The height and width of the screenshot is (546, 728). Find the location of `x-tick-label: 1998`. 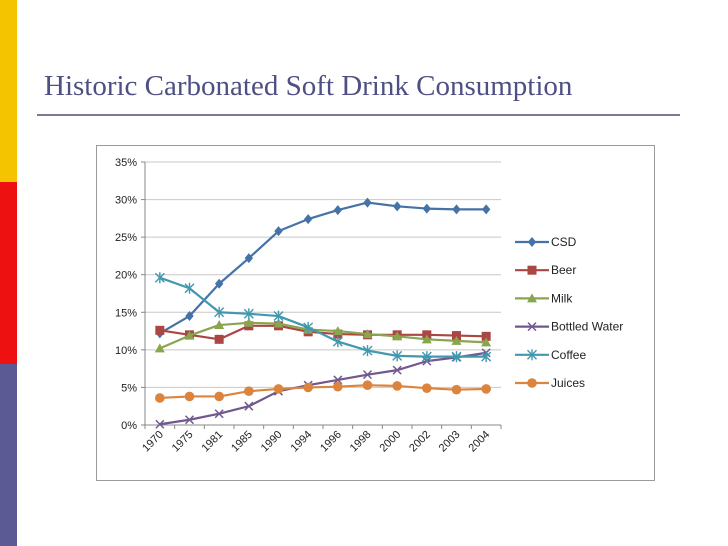

x-tick-label: 1998 is located at coordinates (361, 442).